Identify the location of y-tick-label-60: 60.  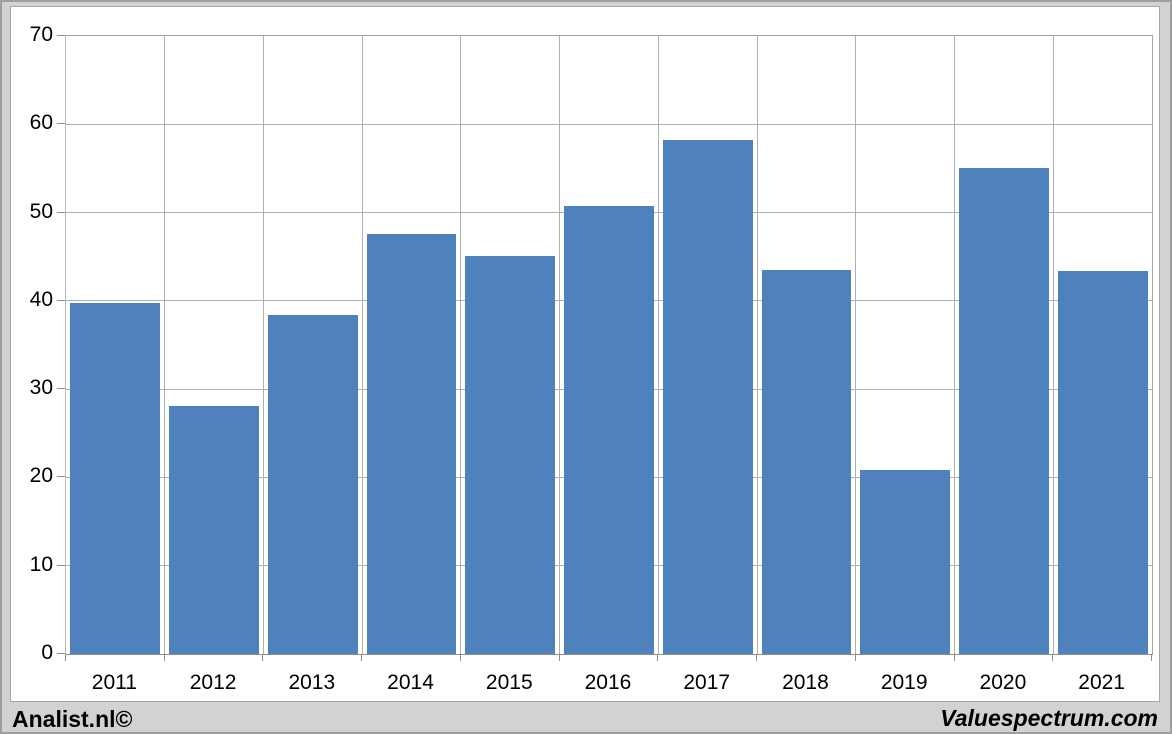
(41, 123).